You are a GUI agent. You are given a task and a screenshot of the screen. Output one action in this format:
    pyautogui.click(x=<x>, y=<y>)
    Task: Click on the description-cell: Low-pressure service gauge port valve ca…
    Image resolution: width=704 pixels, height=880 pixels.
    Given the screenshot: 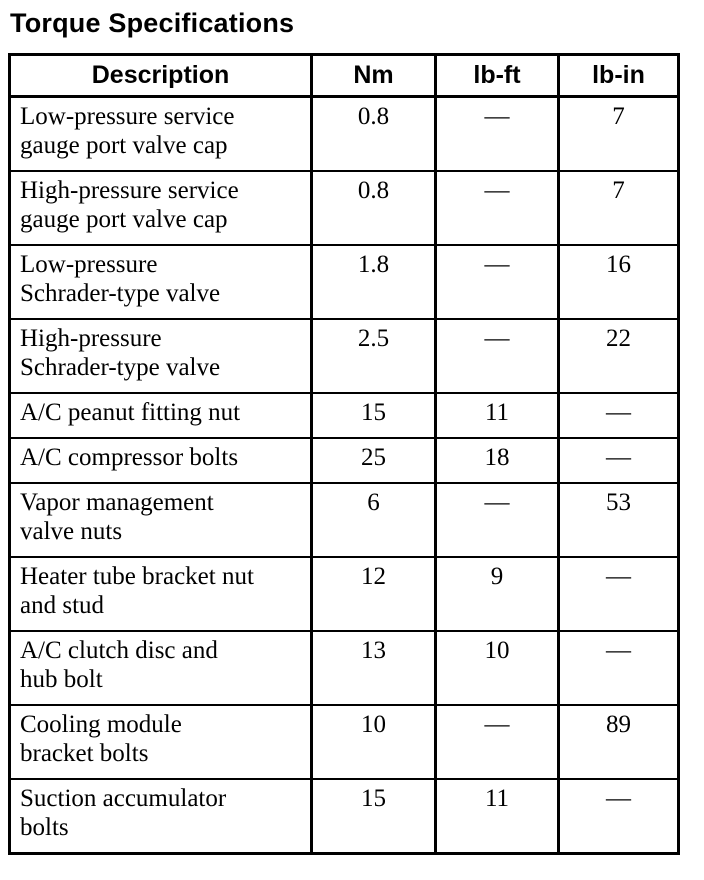 What is the action you would take?
    pyautogui.click(x=160, y=133)
    